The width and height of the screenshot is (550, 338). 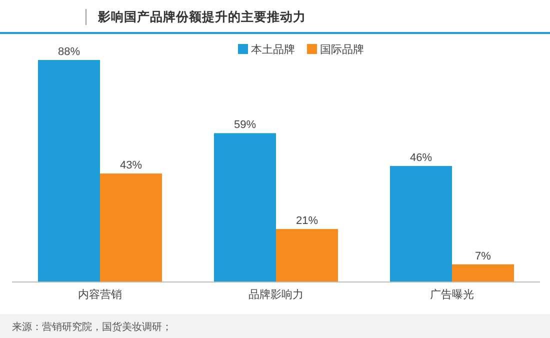 I want to click on data-label: 88%, so click(x=69, y=52).